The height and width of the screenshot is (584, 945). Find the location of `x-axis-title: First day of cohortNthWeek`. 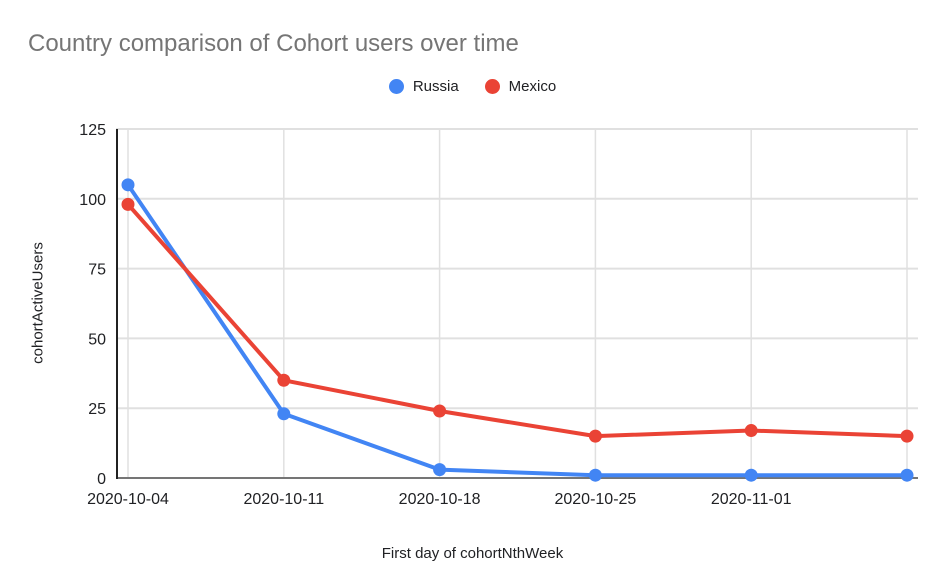

x-axis-title: First day of cohortNthWeek is located at coordinates (472, 553).